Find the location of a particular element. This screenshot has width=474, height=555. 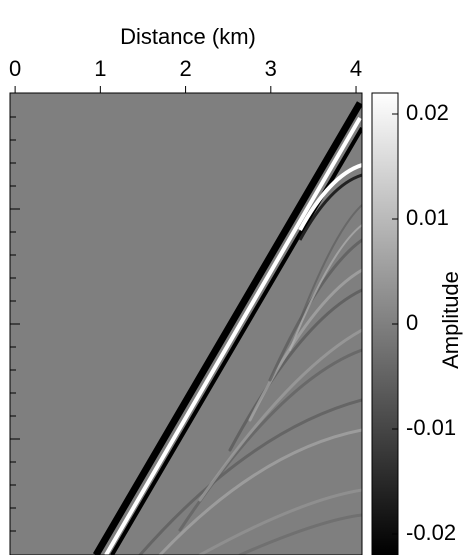

x-tick-label: 3 is located at coordinates (271, 68).